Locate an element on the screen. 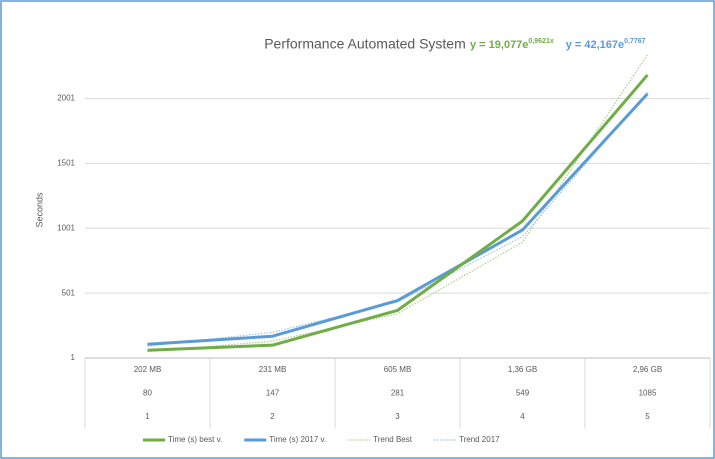  x-tick-label: 549 is located at coordinates (523, 392).